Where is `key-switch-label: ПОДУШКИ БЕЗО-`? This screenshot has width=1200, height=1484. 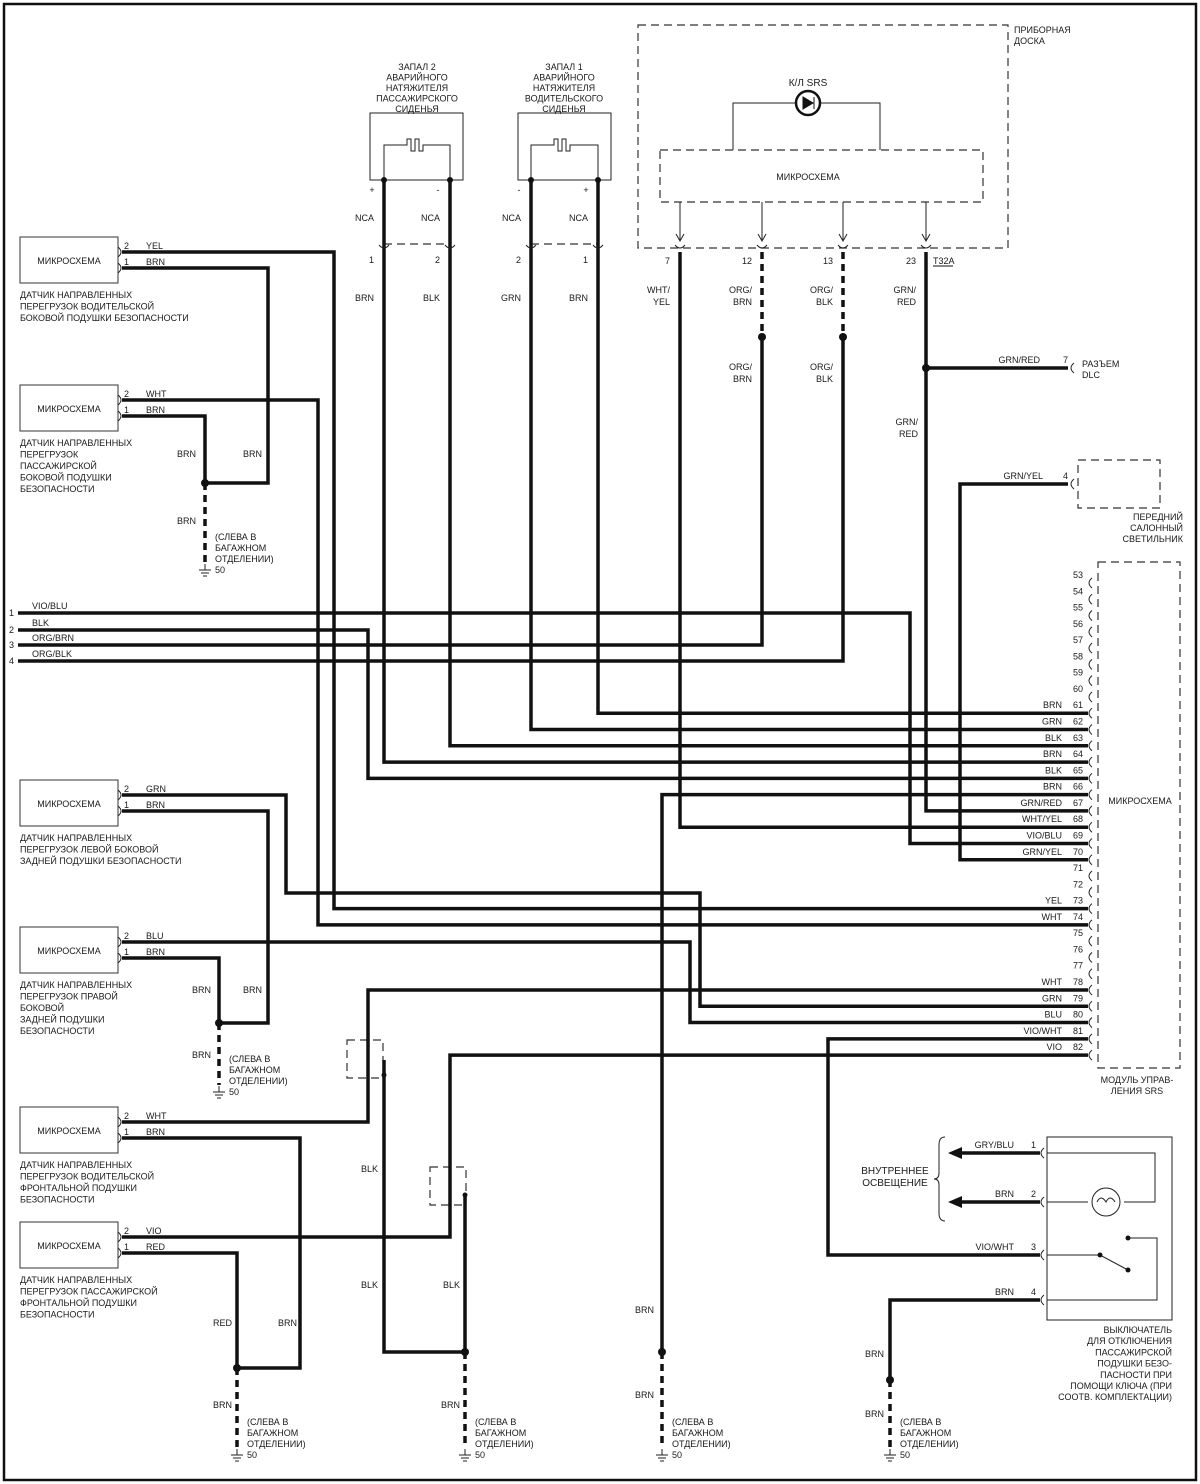 key-switch-label: ПОДУШКИ БЕЗО- is located at coordinates (1134, 1364).